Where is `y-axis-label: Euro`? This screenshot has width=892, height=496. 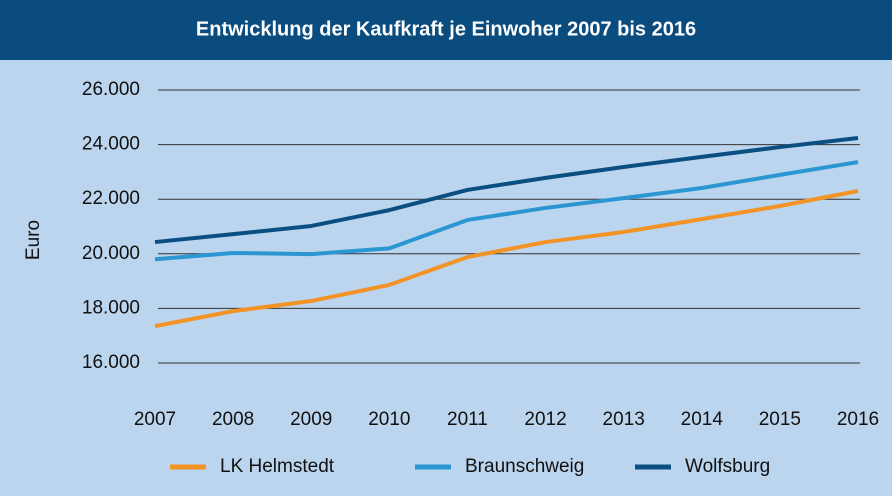
y-axis-label: Euro is located at coordinates (33, 240).